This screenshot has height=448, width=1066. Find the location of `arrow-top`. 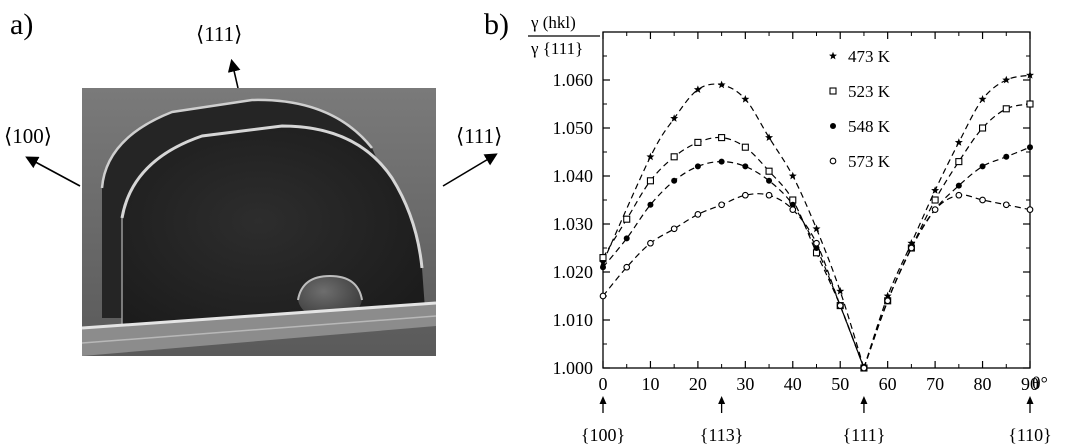

arrow-top is located at coordinates (234, 73).